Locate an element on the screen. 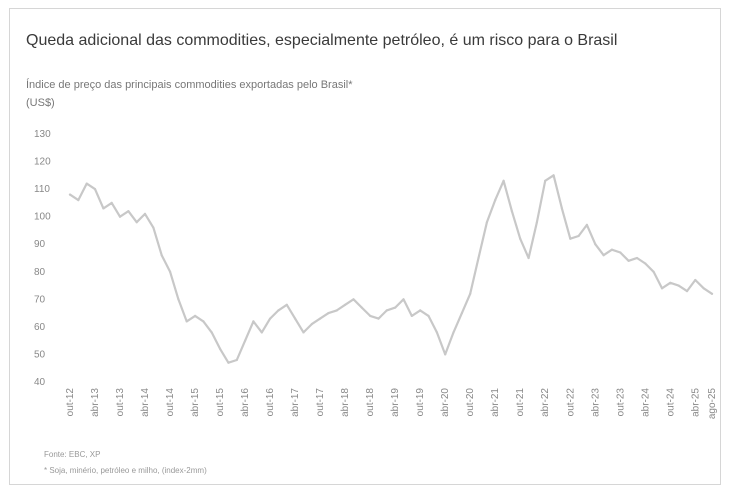 This screenshot has height=493, width=732. y-tick-label: 60 is located at coordinates (40, 327).